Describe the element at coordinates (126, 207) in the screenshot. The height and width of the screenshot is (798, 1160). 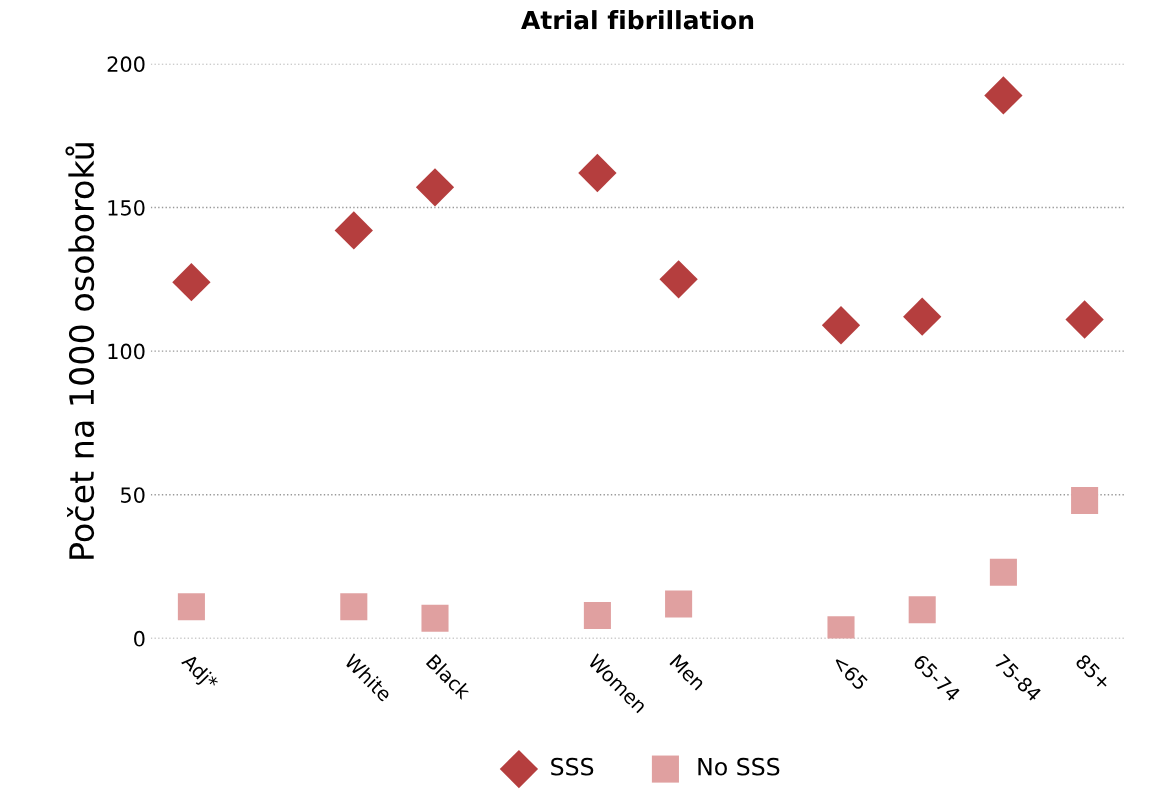
I see `y-tick-label: 150` at that location.